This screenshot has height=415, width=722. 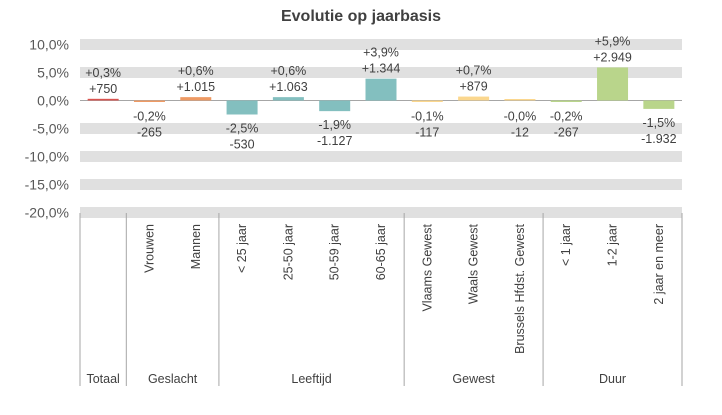 I want to click on x-group-label: Geslacht, so click(x=173, y=379).